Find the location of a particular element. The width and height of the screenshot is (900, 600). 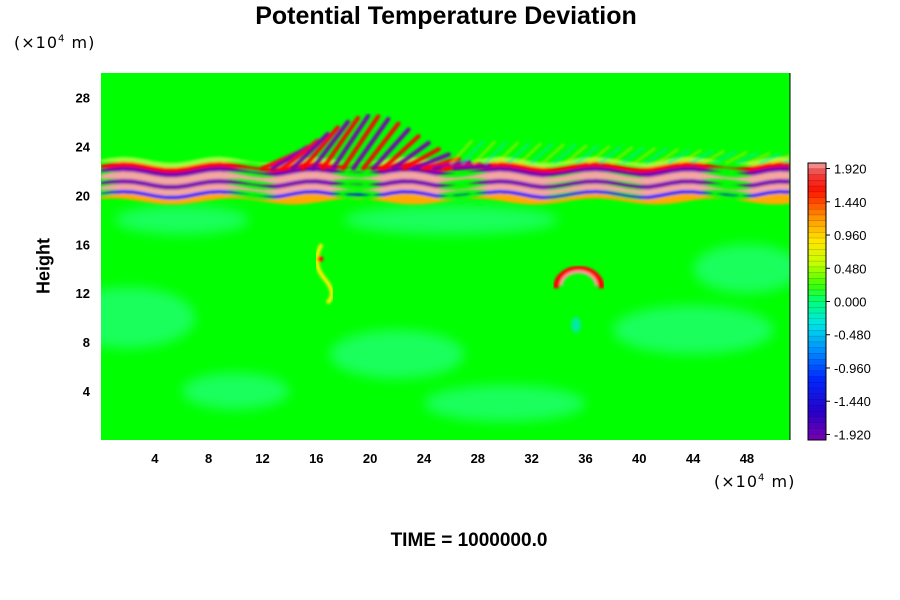

band-orange-lower is located at coordinates (445, 199).